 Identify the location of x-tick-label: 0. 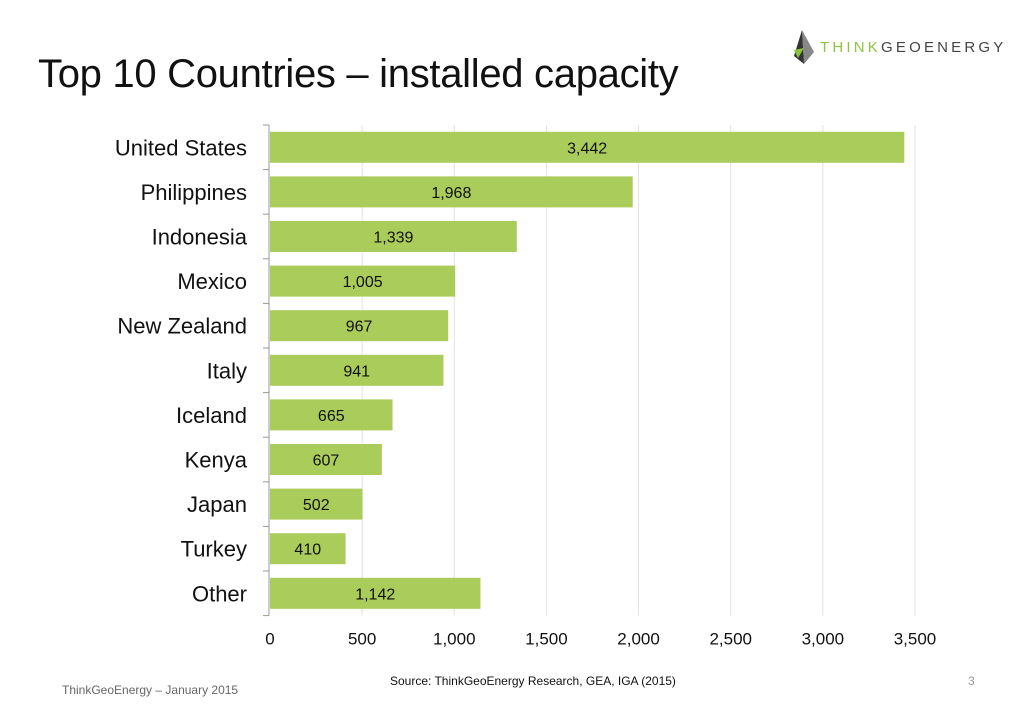
(269, 639).